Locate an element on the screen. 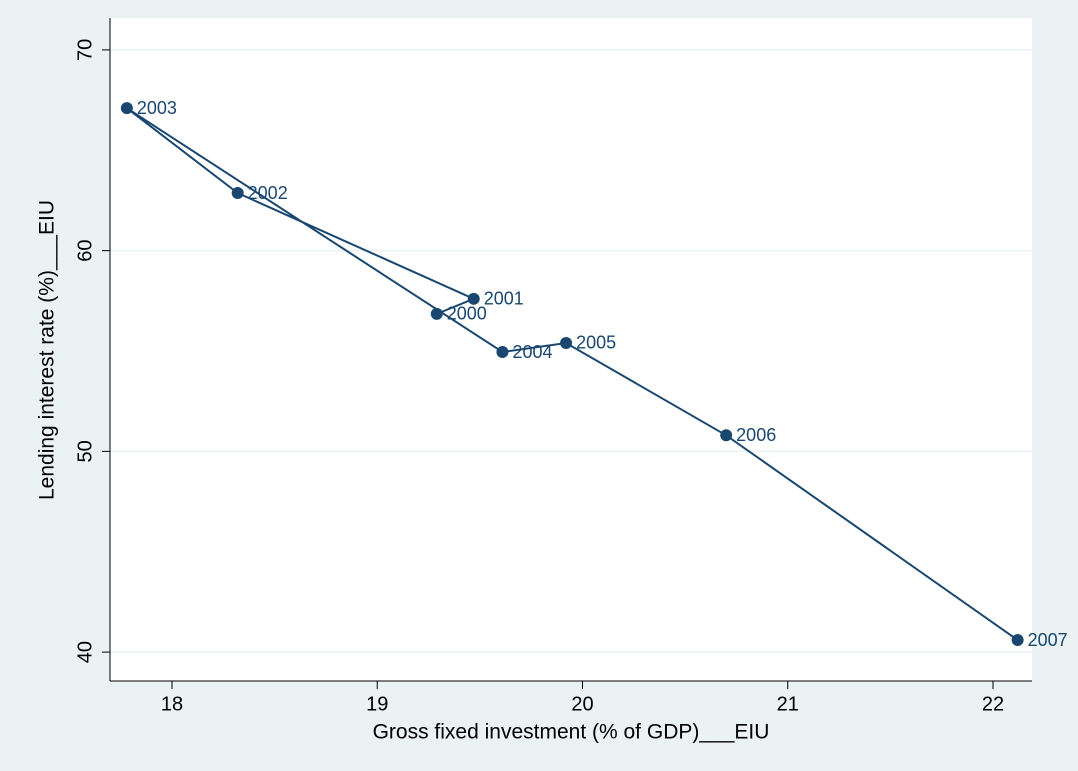 This screenshot has width=1078, height=771. point-label: 2002 is located at coordinates (268, 193).